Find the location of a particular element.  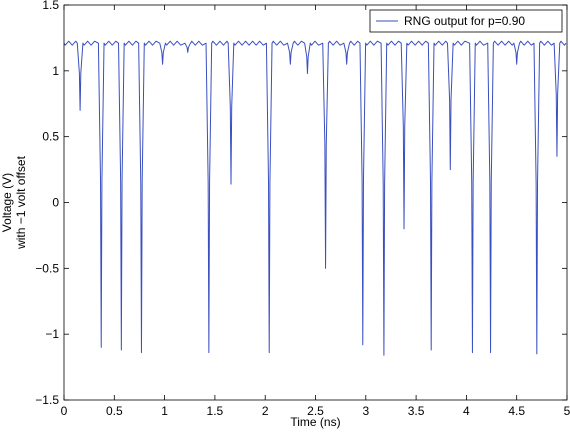

y-tick-label: −1.5 is located at coordinates (47, 400).